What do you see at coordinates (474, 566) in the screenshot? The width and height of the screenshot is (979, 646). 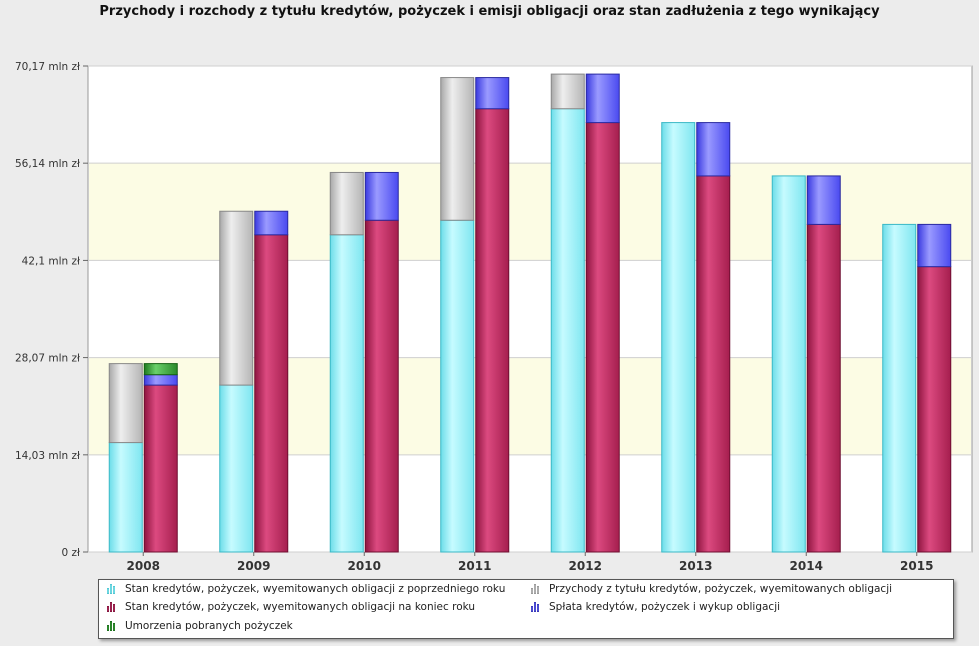 I see `x-tick-label: 2011` at bounding box center [474, 566].